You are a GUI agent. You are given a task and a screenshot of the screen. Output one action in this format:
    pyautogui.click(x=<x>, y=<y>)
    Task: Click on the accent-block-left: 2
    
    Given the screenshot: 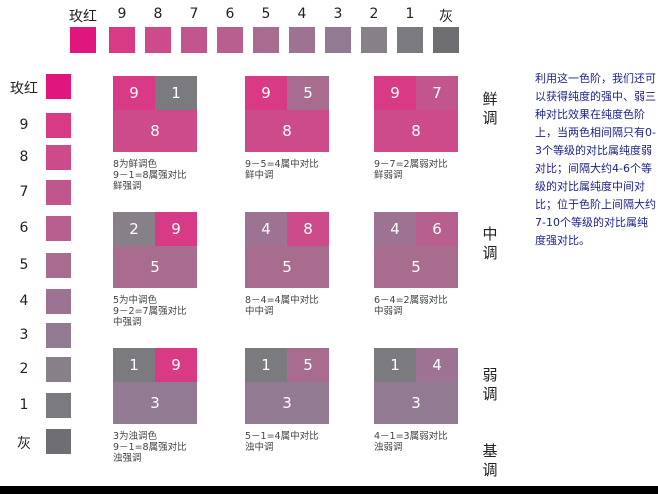 What is the action you would take?
    pyautogui.click(x=134, y=229)
    